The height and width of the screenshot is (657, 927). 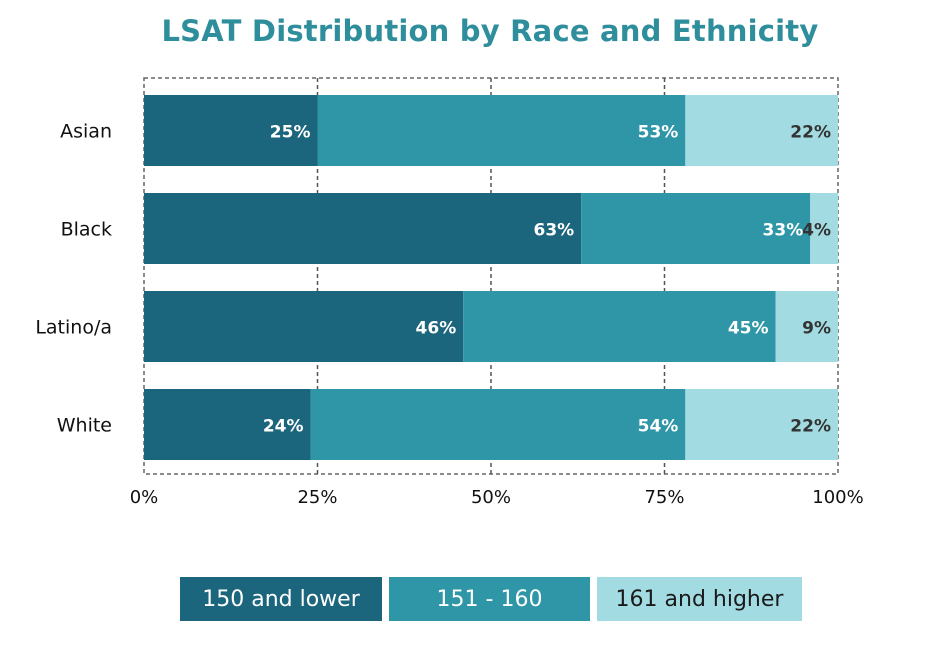 What do you see at coordinates (281, 599) in the screenshot?
I see `legend-item-150-and-lower: 150 and lower` at bounding box center [281, 599].